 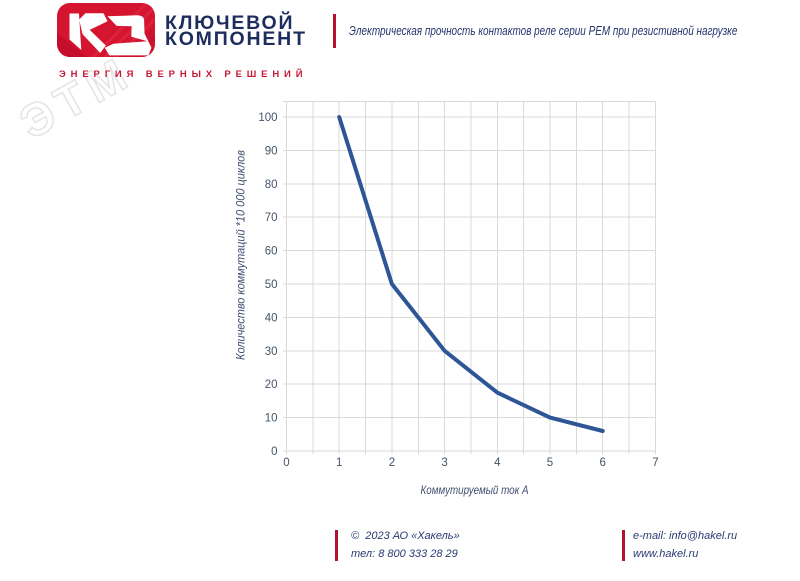 I want to click on svg-text: 100, so click(x=267, y=118).